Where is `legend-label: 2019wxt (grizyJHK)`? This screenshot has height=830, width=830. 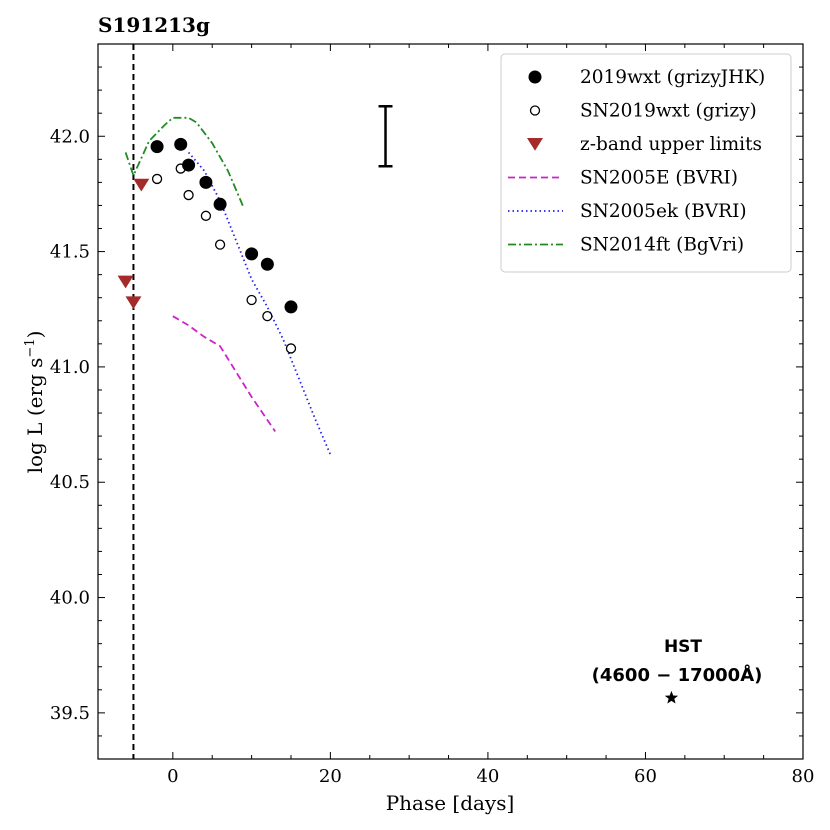 legend-label: 2019wxt (grizyJHK) is located at coordinates (672, 77).